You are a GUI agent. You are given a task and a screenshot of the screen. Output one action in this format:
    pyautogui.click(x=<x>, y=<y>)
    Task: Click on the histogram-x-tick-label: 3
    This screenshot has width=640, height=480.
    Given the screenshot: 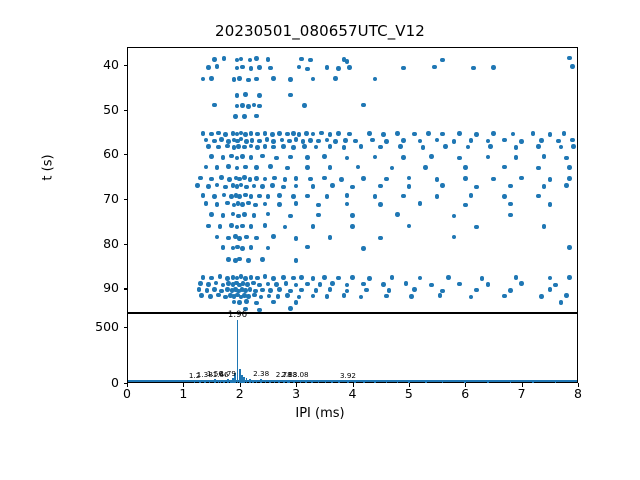 What is the action you would take?
    pyautogui.click(x=296, y=393)
    